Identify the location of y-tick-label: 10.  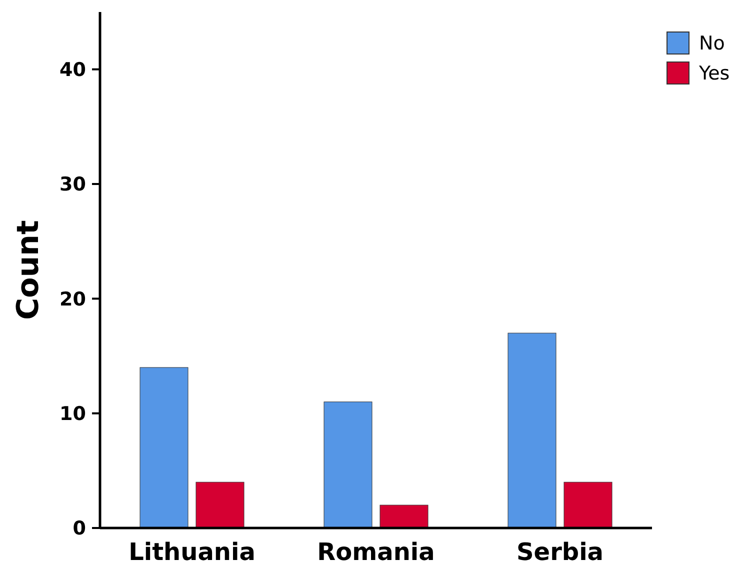
(73, 413).